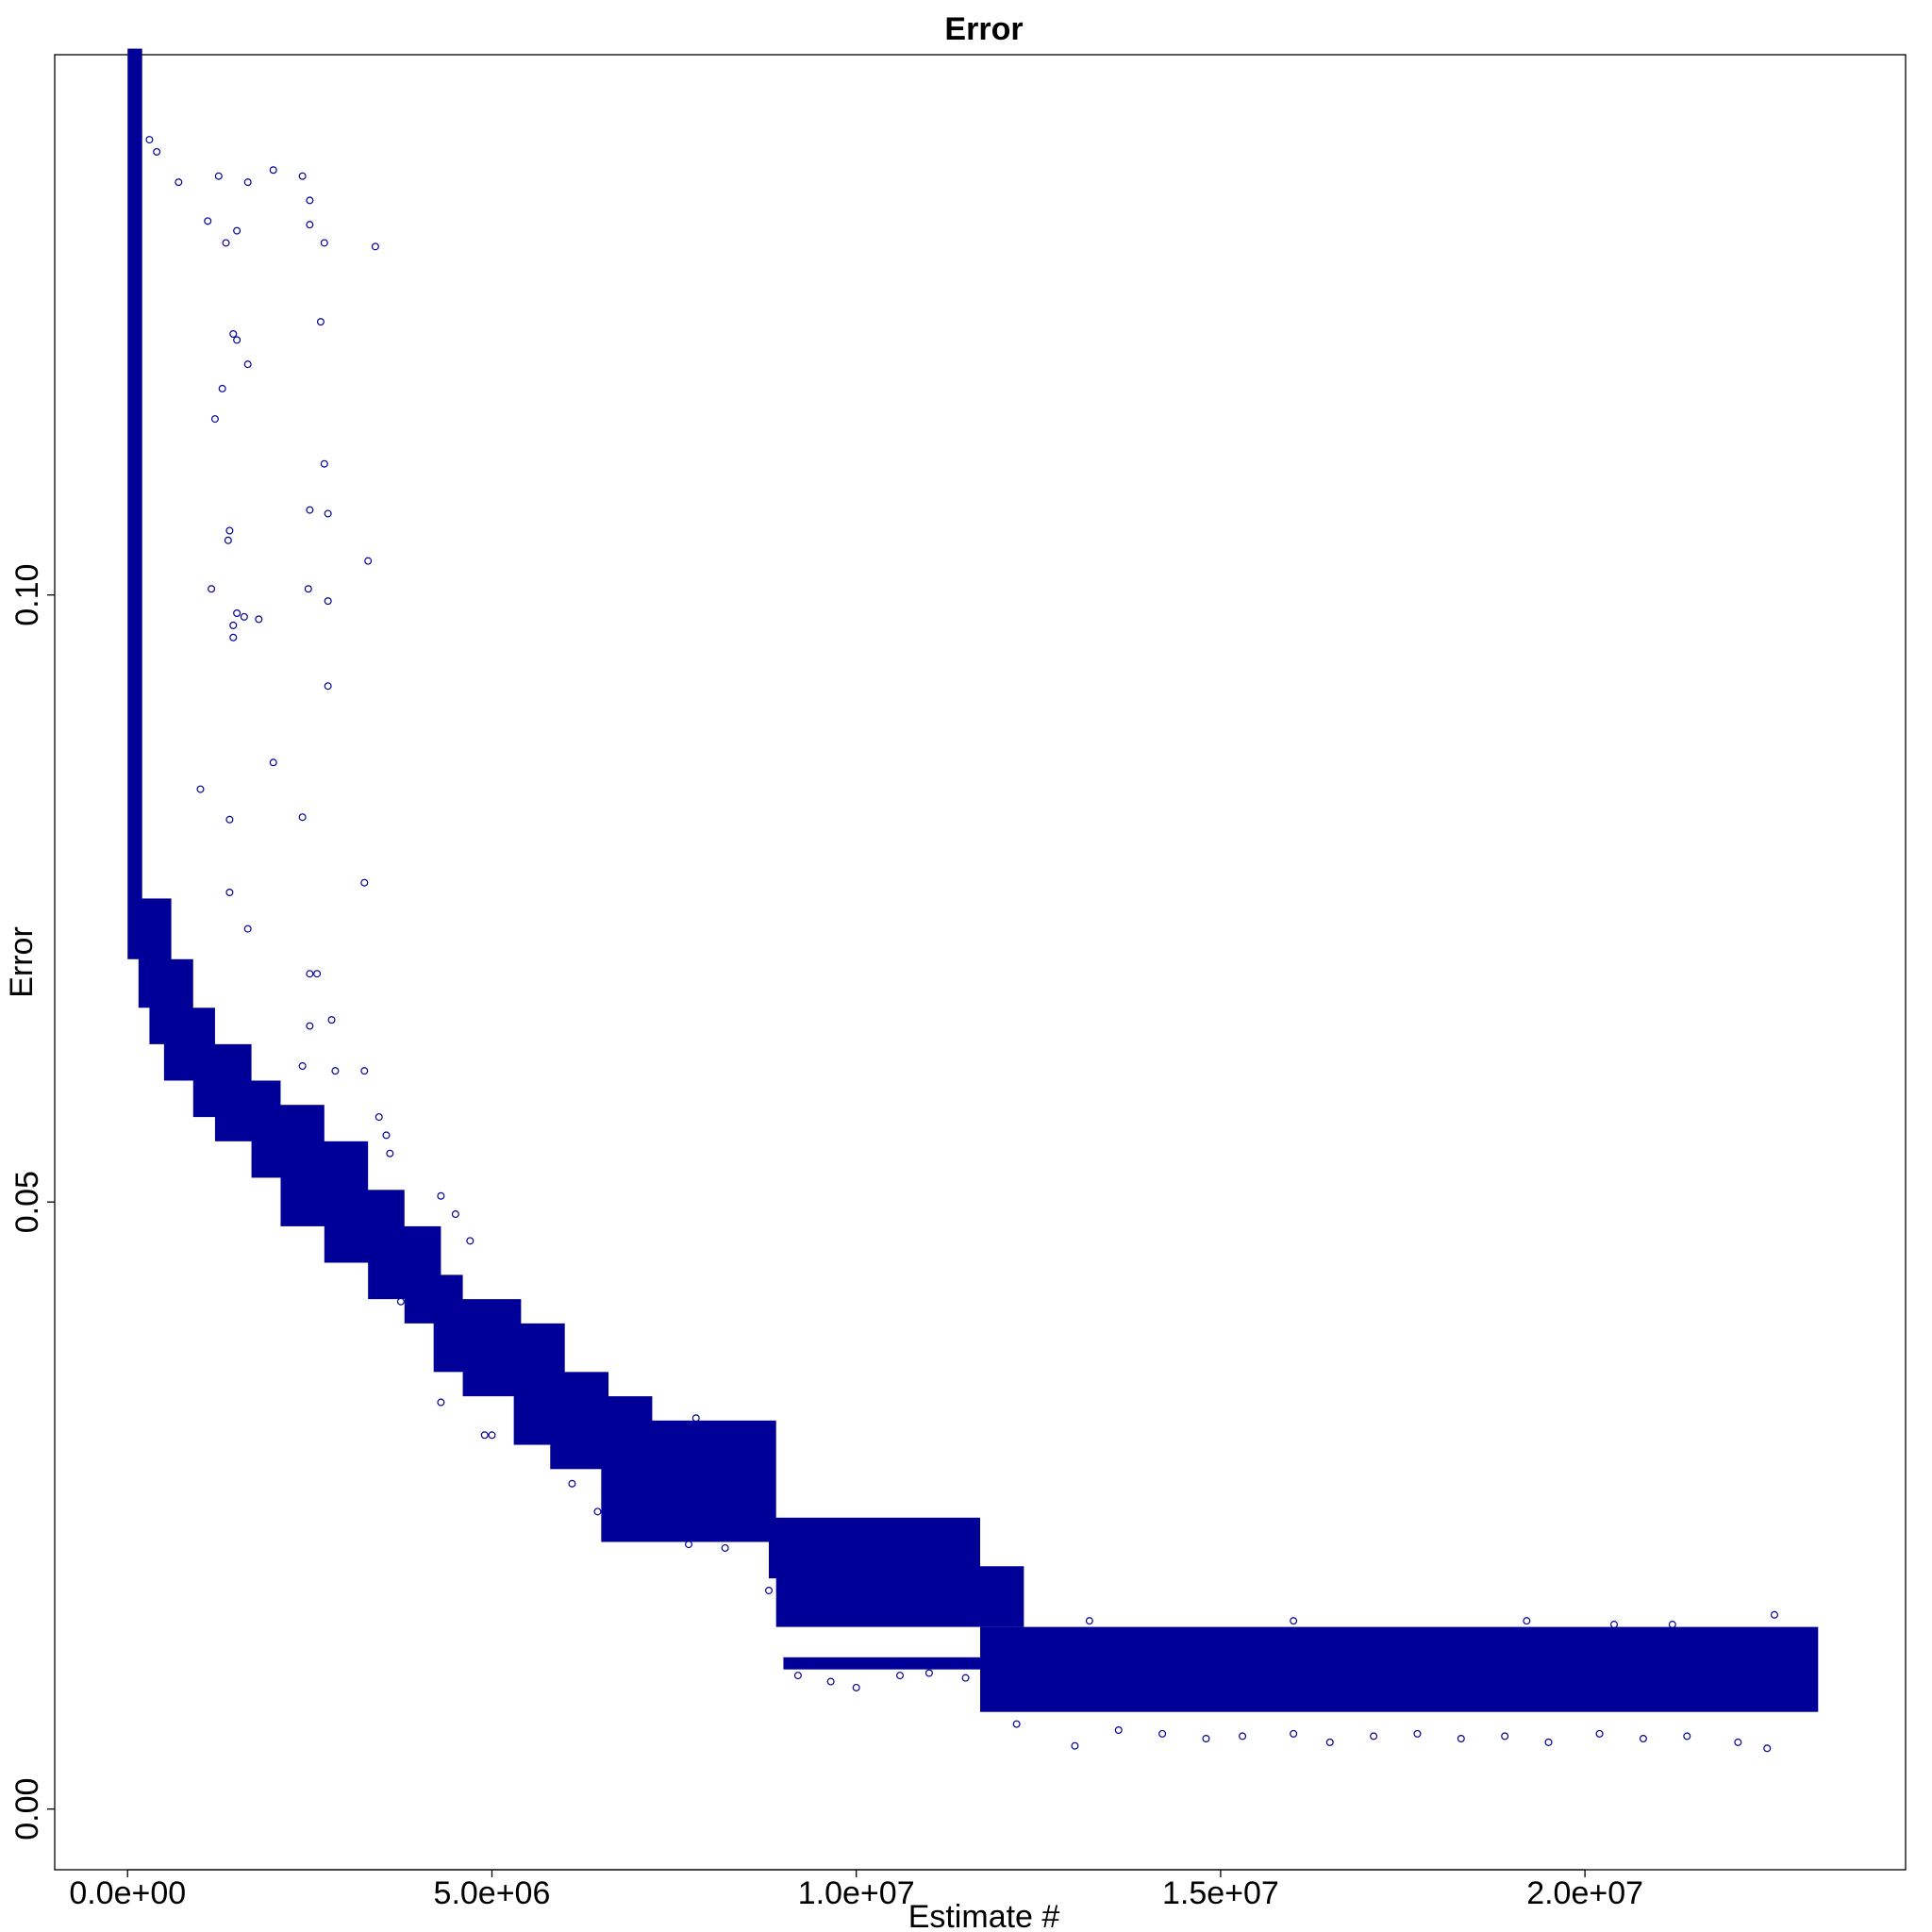  I want to click on y-tick-label: 0.10, so click(27, 595).